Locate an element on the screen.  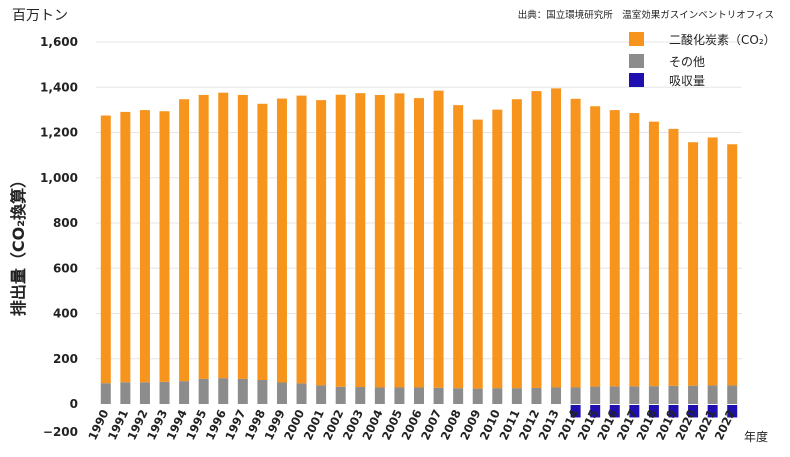
y-tick-label: 0 is located at coordinates (74, 404).